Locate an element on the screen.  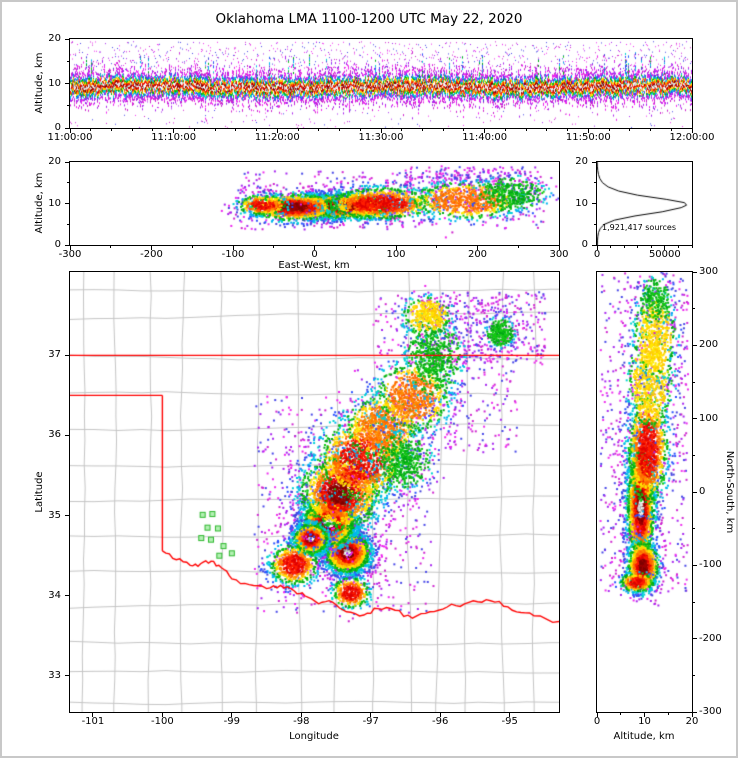
north-south-height-panel is located at coordinates (644, 492).